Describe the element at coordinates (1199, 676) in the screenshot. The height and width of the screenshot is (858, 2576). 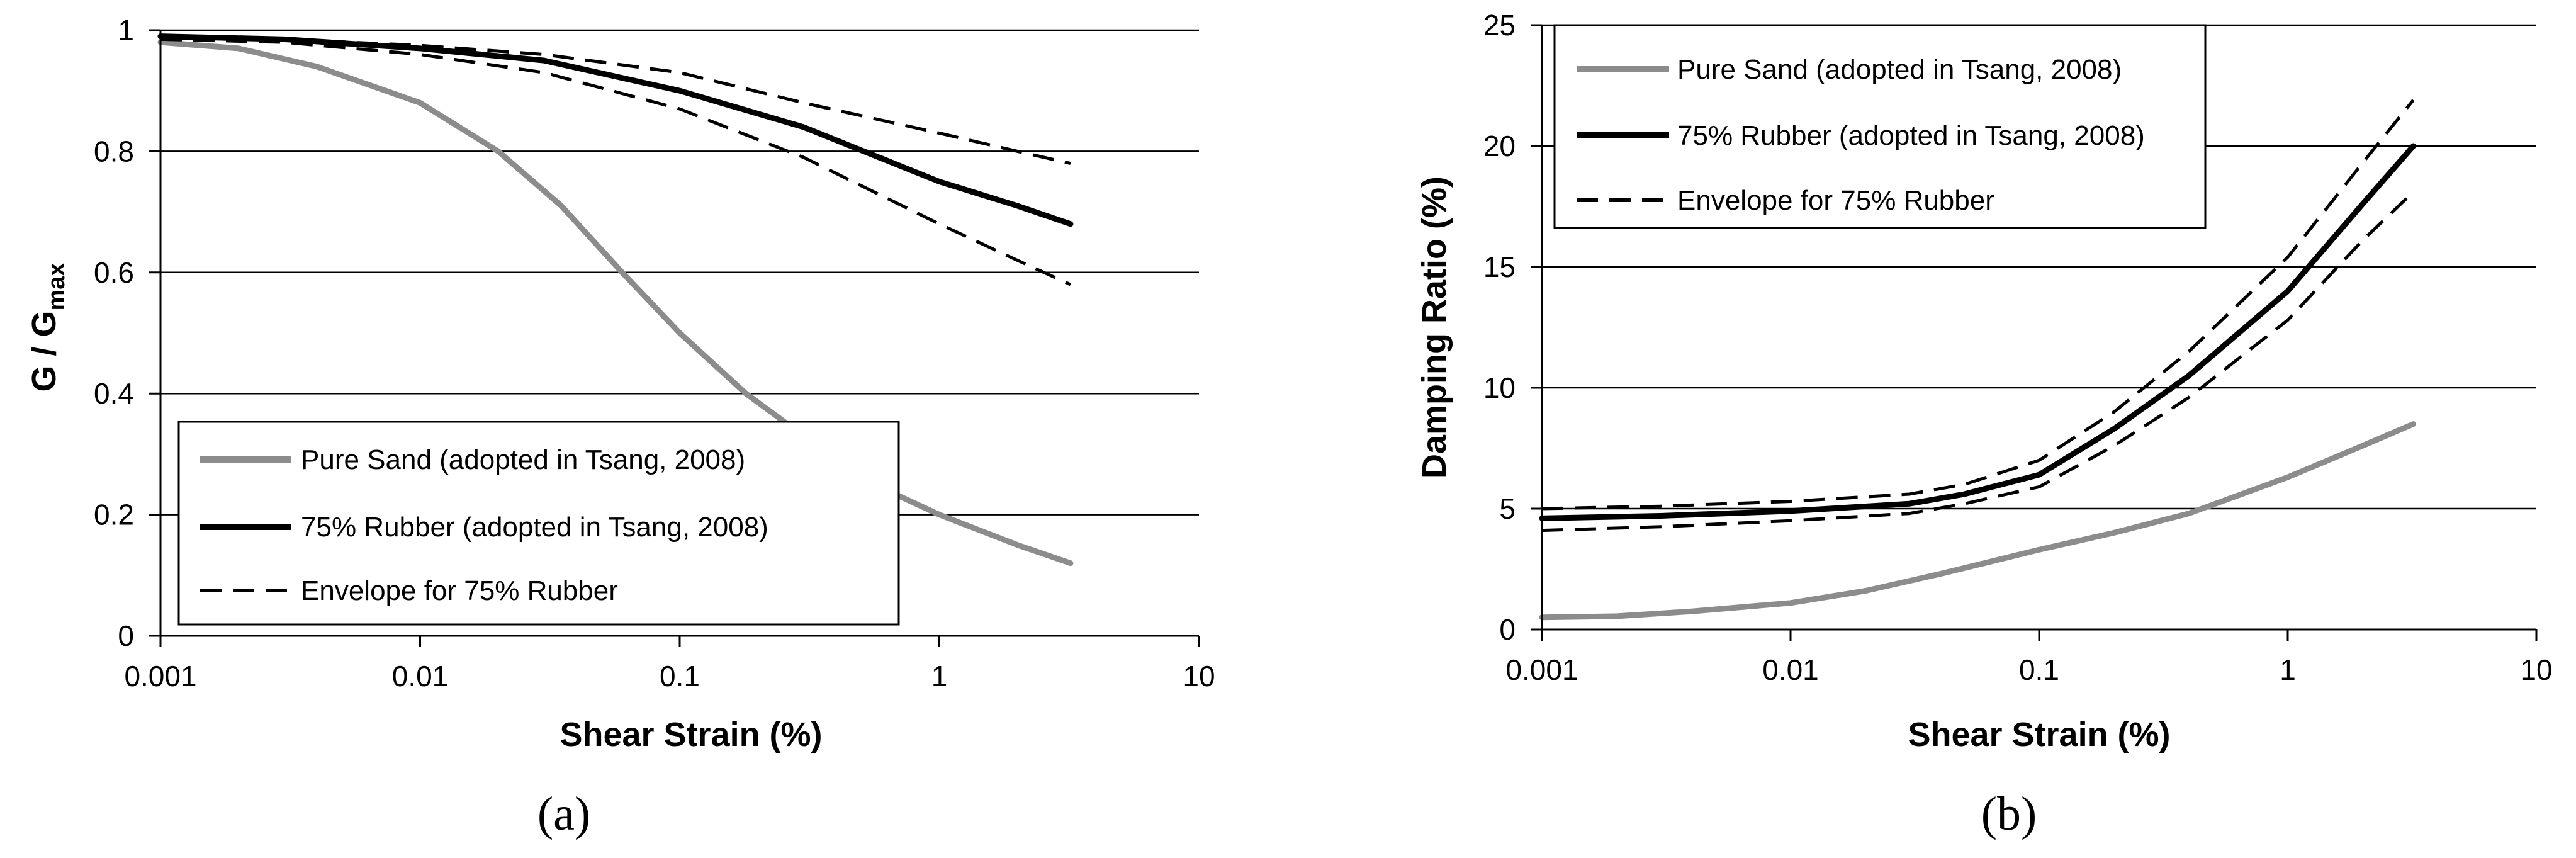
I see `panel-a-x-tick-label: 10` at that location.